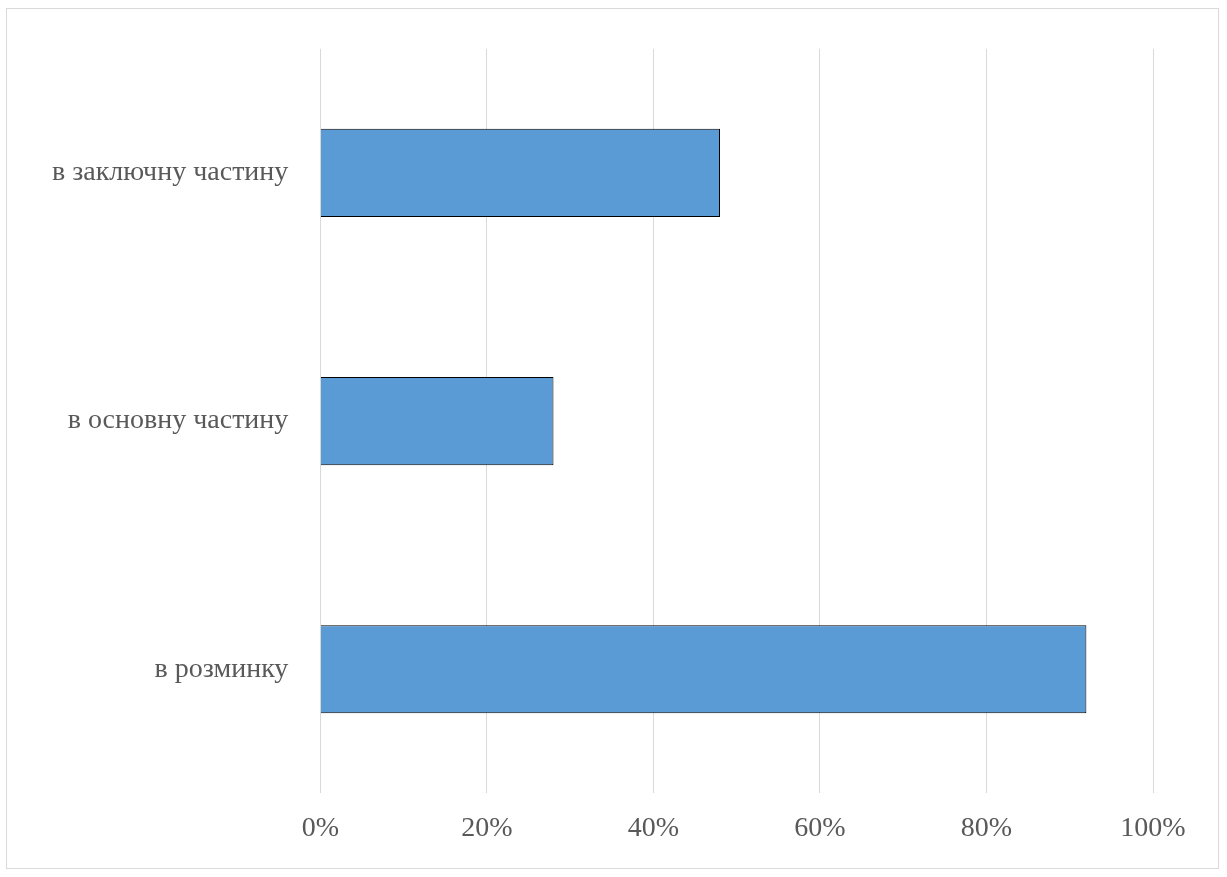  Describe the element at coordinates (320, 826) in the screenshot. I see `x-tick-label: 0%` at that location.